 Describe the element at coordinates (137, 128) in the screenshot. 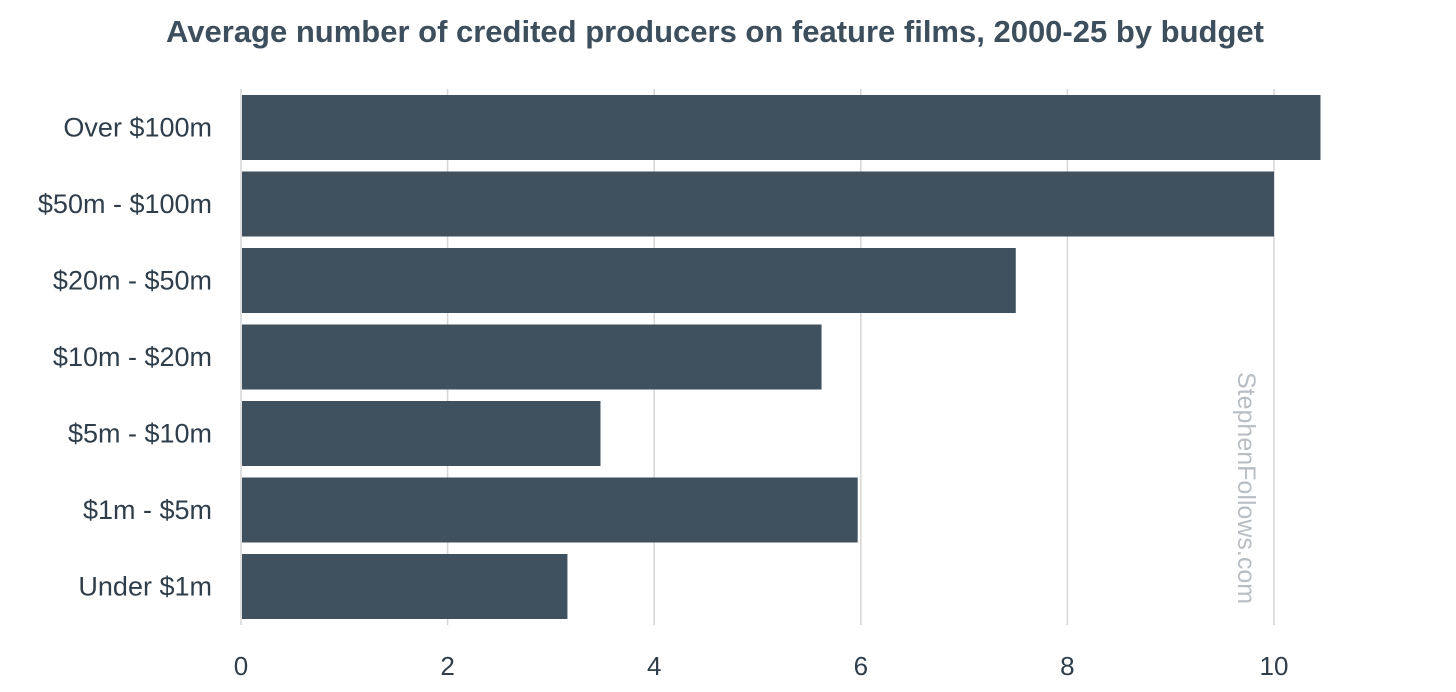

I see `category-label-0: Over $100m` at that location.